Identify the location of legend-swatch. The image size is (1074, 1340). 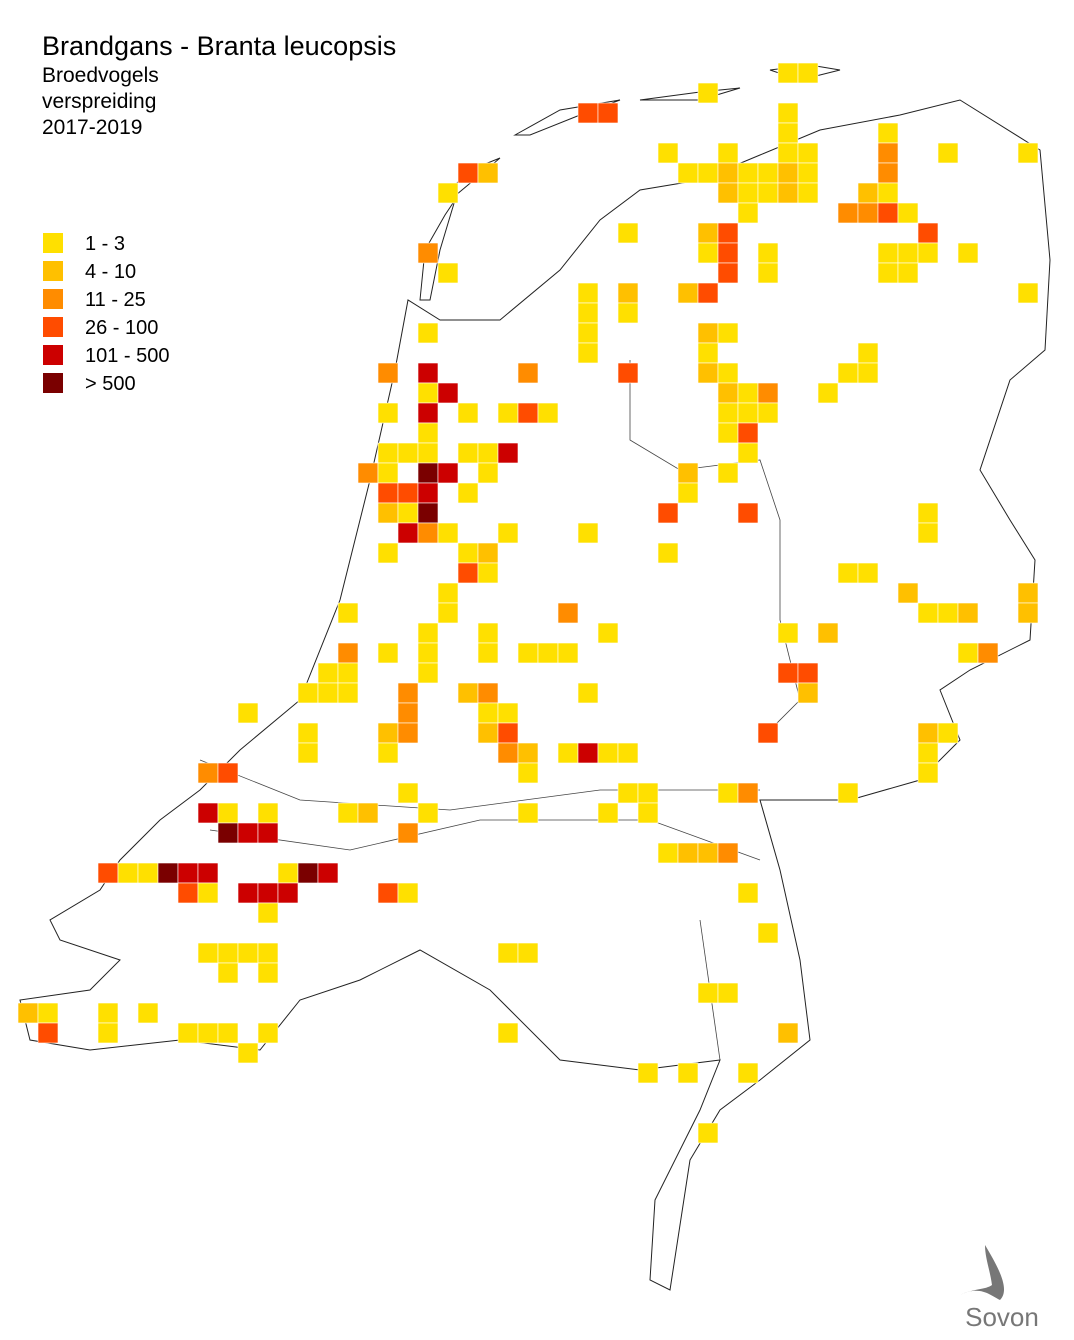
(53, 383).